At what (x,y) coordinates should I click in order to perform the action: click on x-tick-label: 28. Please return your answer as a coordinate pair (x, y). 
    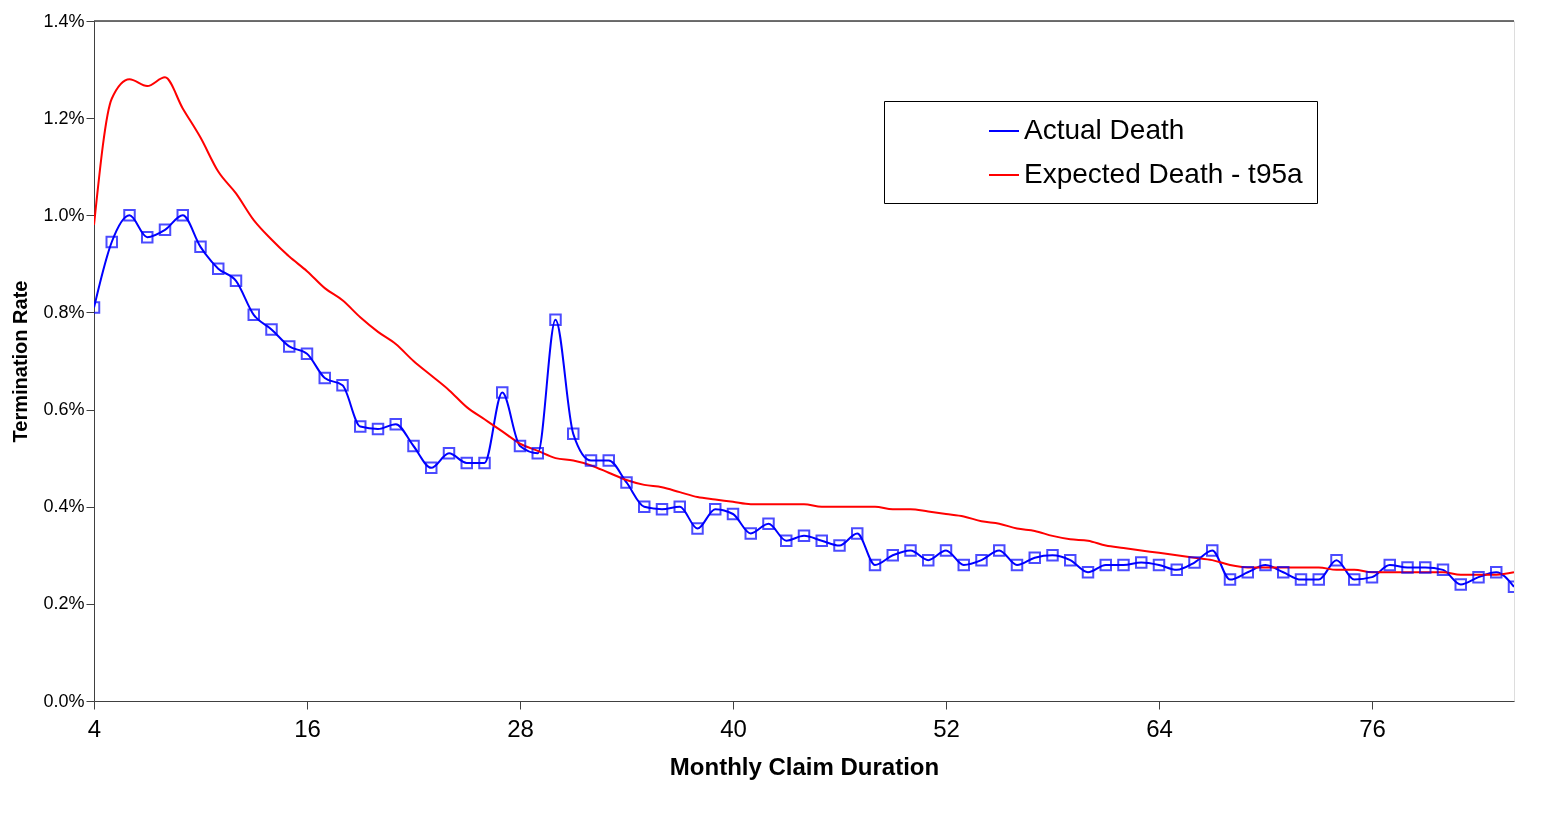
    Looking at the image, I should click on (520, 728).